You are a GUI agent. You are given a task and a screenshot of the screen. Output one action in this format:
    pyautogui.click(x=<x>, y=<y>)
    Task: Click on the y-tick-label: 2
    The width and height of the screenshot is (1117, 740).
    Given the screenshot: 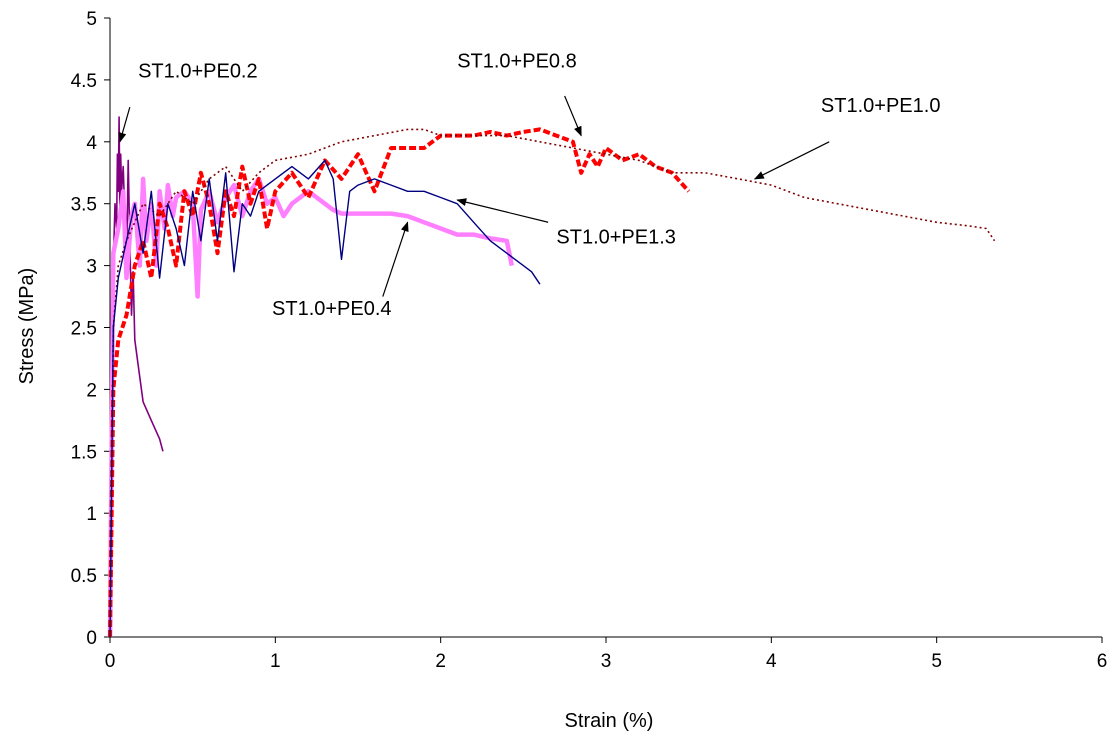 What is the action you would take?
    pyautogui.click(x=91, y=390)
    